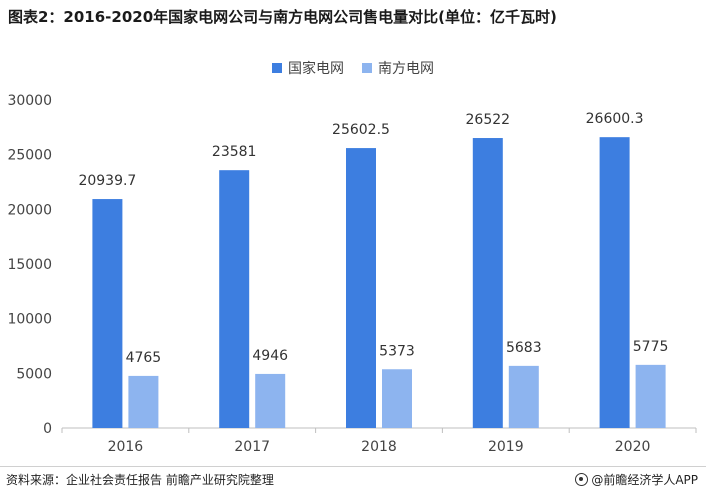 The image size is (706, 499). I want to click on data-label-series-1: 25602.5, so click(361, 130).